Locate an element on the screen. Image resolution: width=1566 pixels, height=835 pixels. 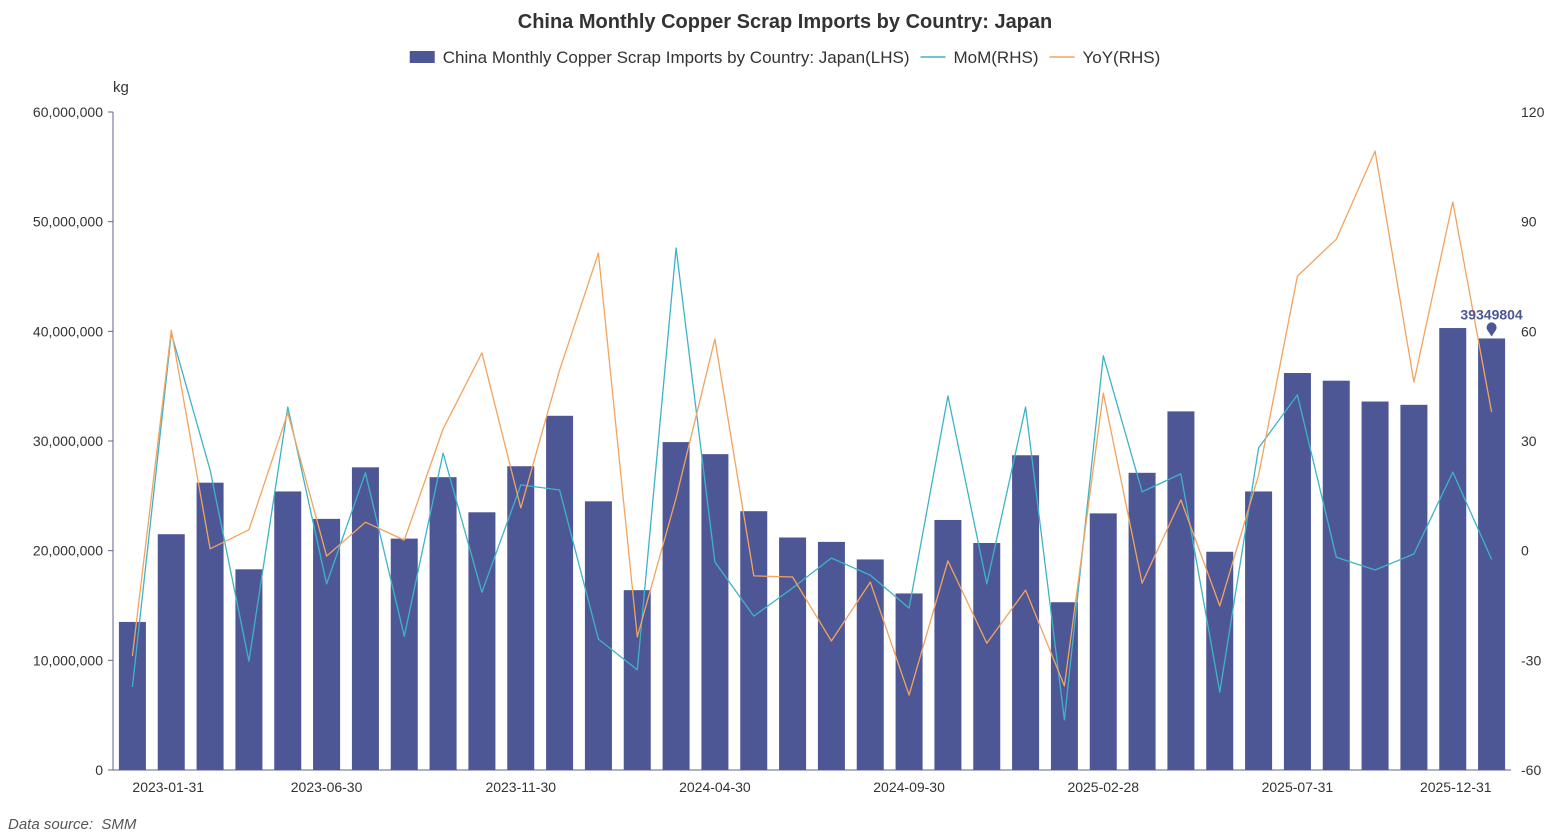
legend-label-yoy: YoY(RHS) is located at coordinates (1121, 57).